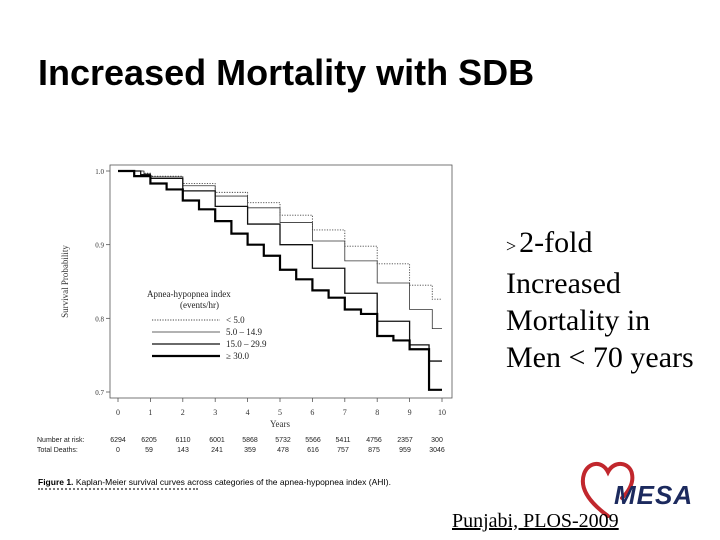 The height and width of the screenshot is (540, 720). Describe the element at coordinates (118, 491) in the screenshot. I see `caption-divider` at that location.